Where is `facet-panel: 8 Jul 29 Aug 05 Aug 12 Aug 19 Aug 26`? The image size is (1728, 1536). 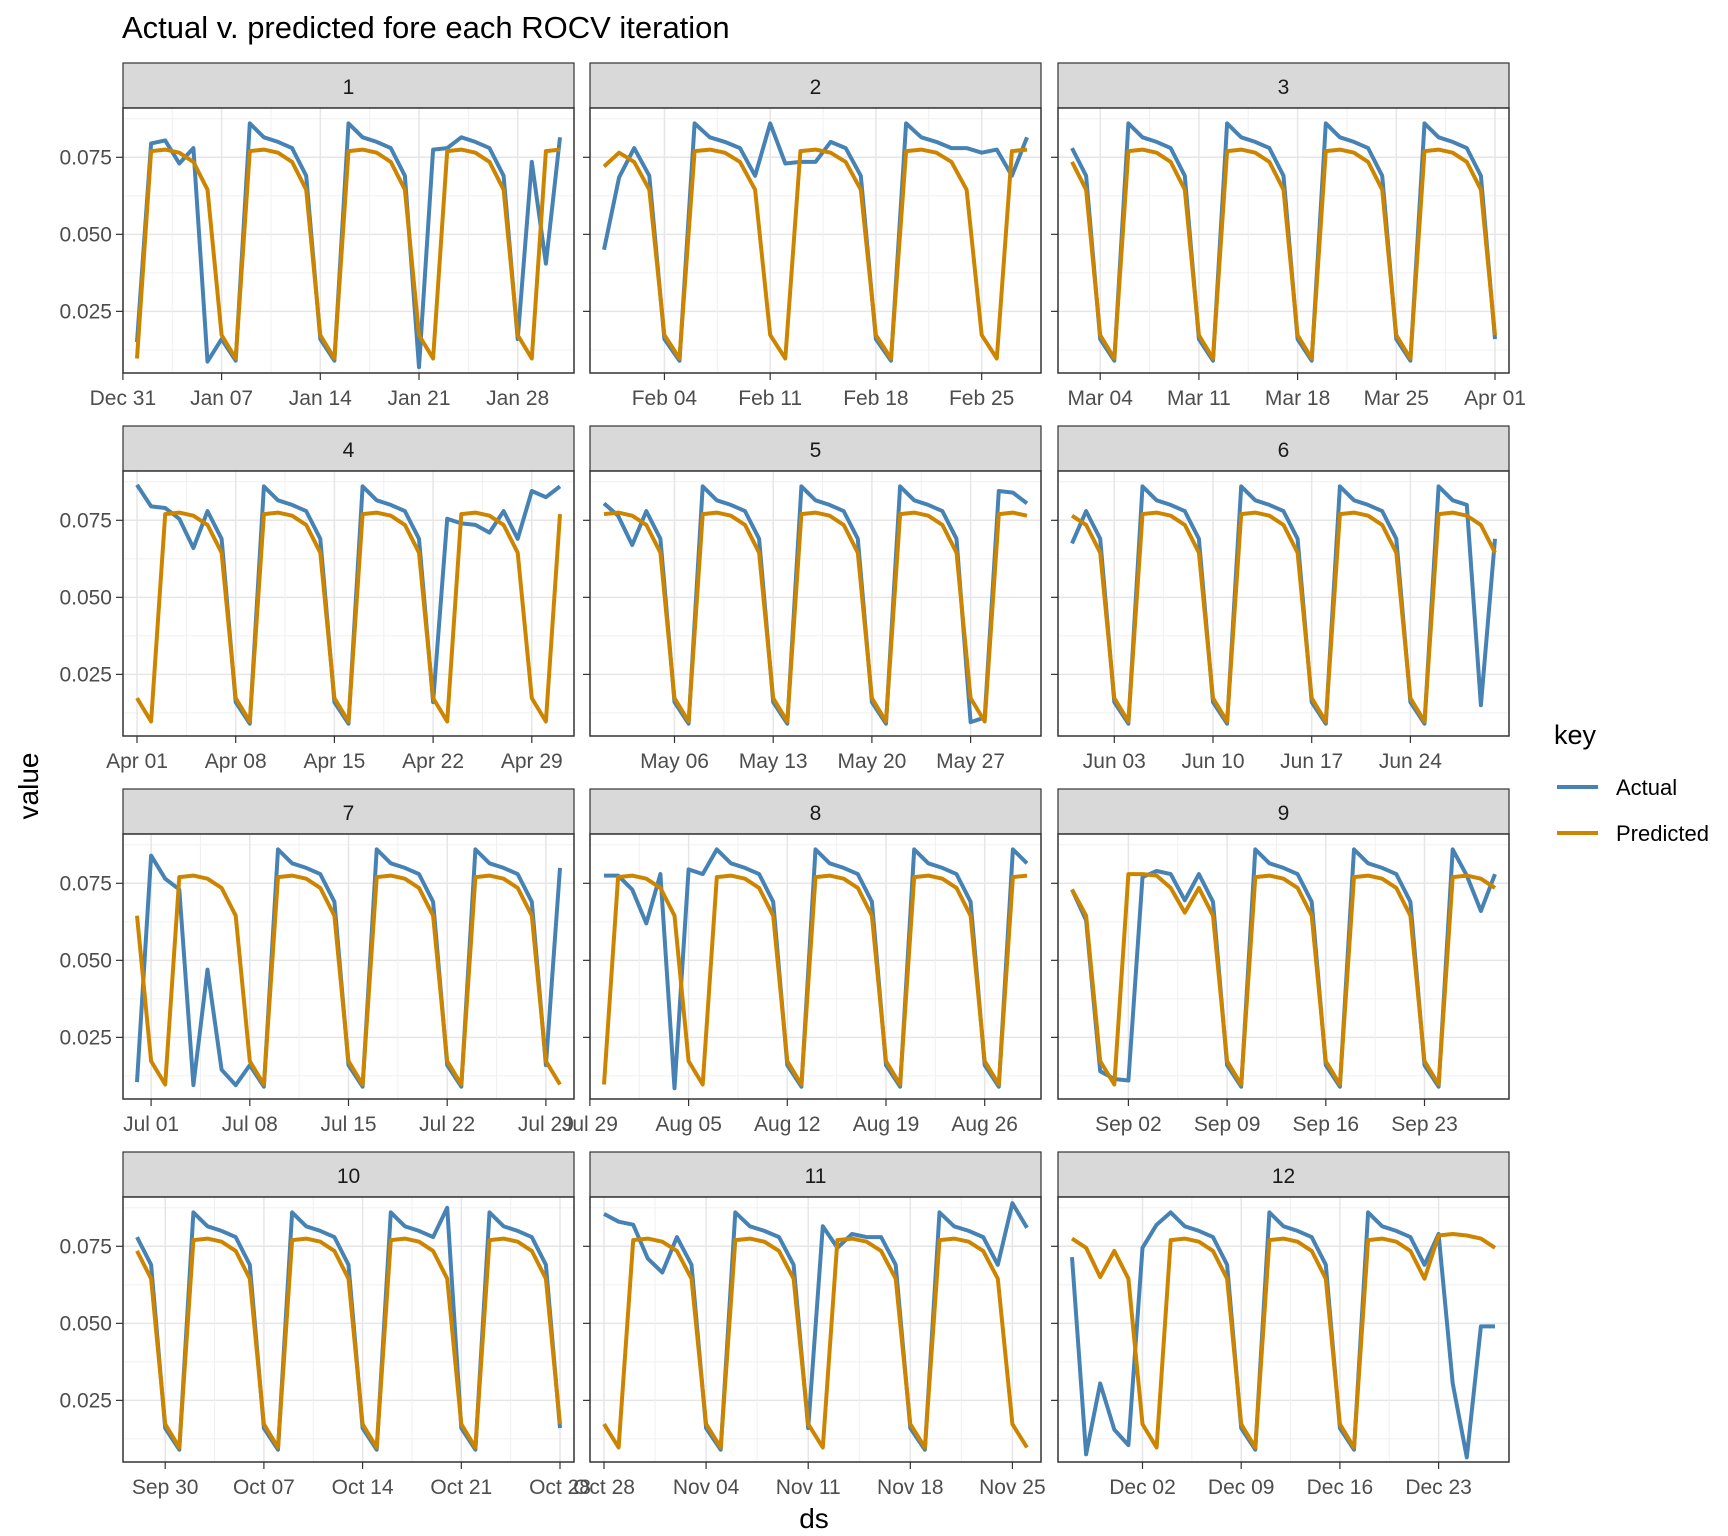 facet-panel: 8 Jul 29 Aug 05 Aug 12 Aug 19 Aug 26 is located at coordinates (802, 962).